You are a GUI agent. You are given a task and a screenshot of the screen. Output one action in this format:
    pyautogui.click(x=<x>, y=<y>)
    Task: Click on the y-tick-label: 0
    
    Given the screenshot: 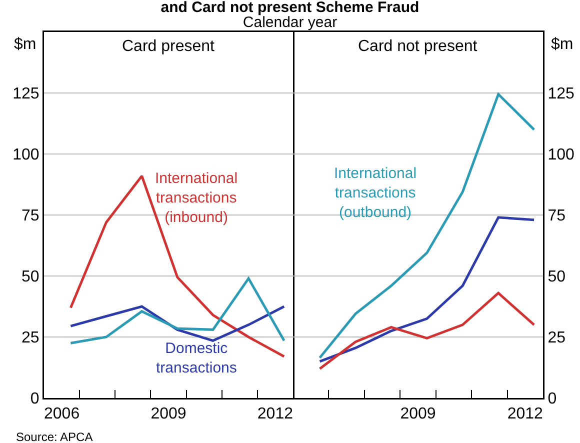 What is the action you would take?
    pyautogui.click(x=35, y=399)
    